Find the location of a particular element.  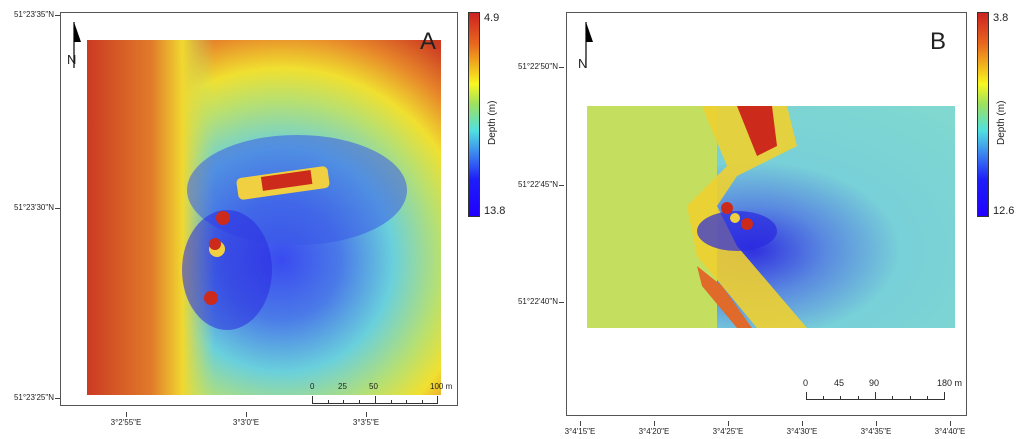

panel-a-colorbar-max: 4.9 is located at coordinates (492, 18).